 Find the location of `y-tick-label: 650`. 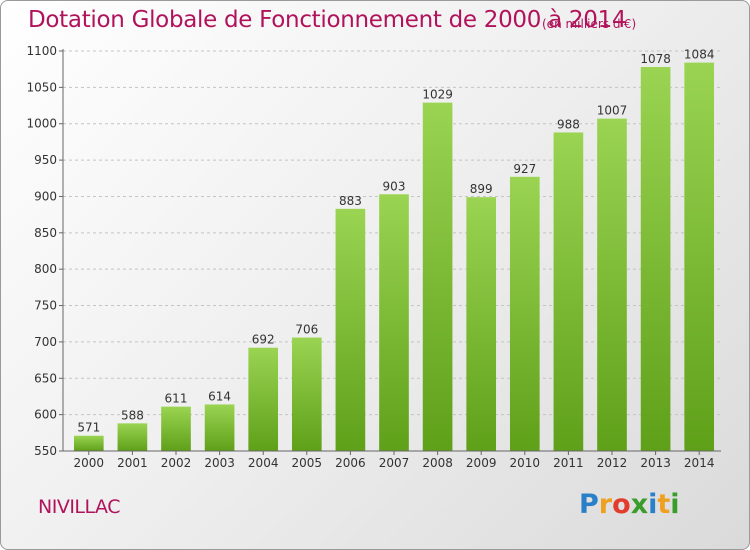

y-tick-label: 650 is located at coordinates (45, 378).